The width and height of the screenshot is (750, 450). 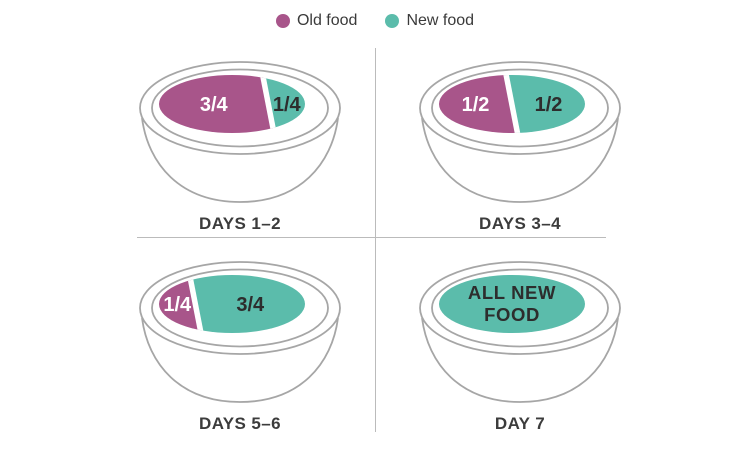 I want to click on bowl-cell-days-3-4: 1/2 1/2 DAYS 3–4, so click(x=520, y=146).